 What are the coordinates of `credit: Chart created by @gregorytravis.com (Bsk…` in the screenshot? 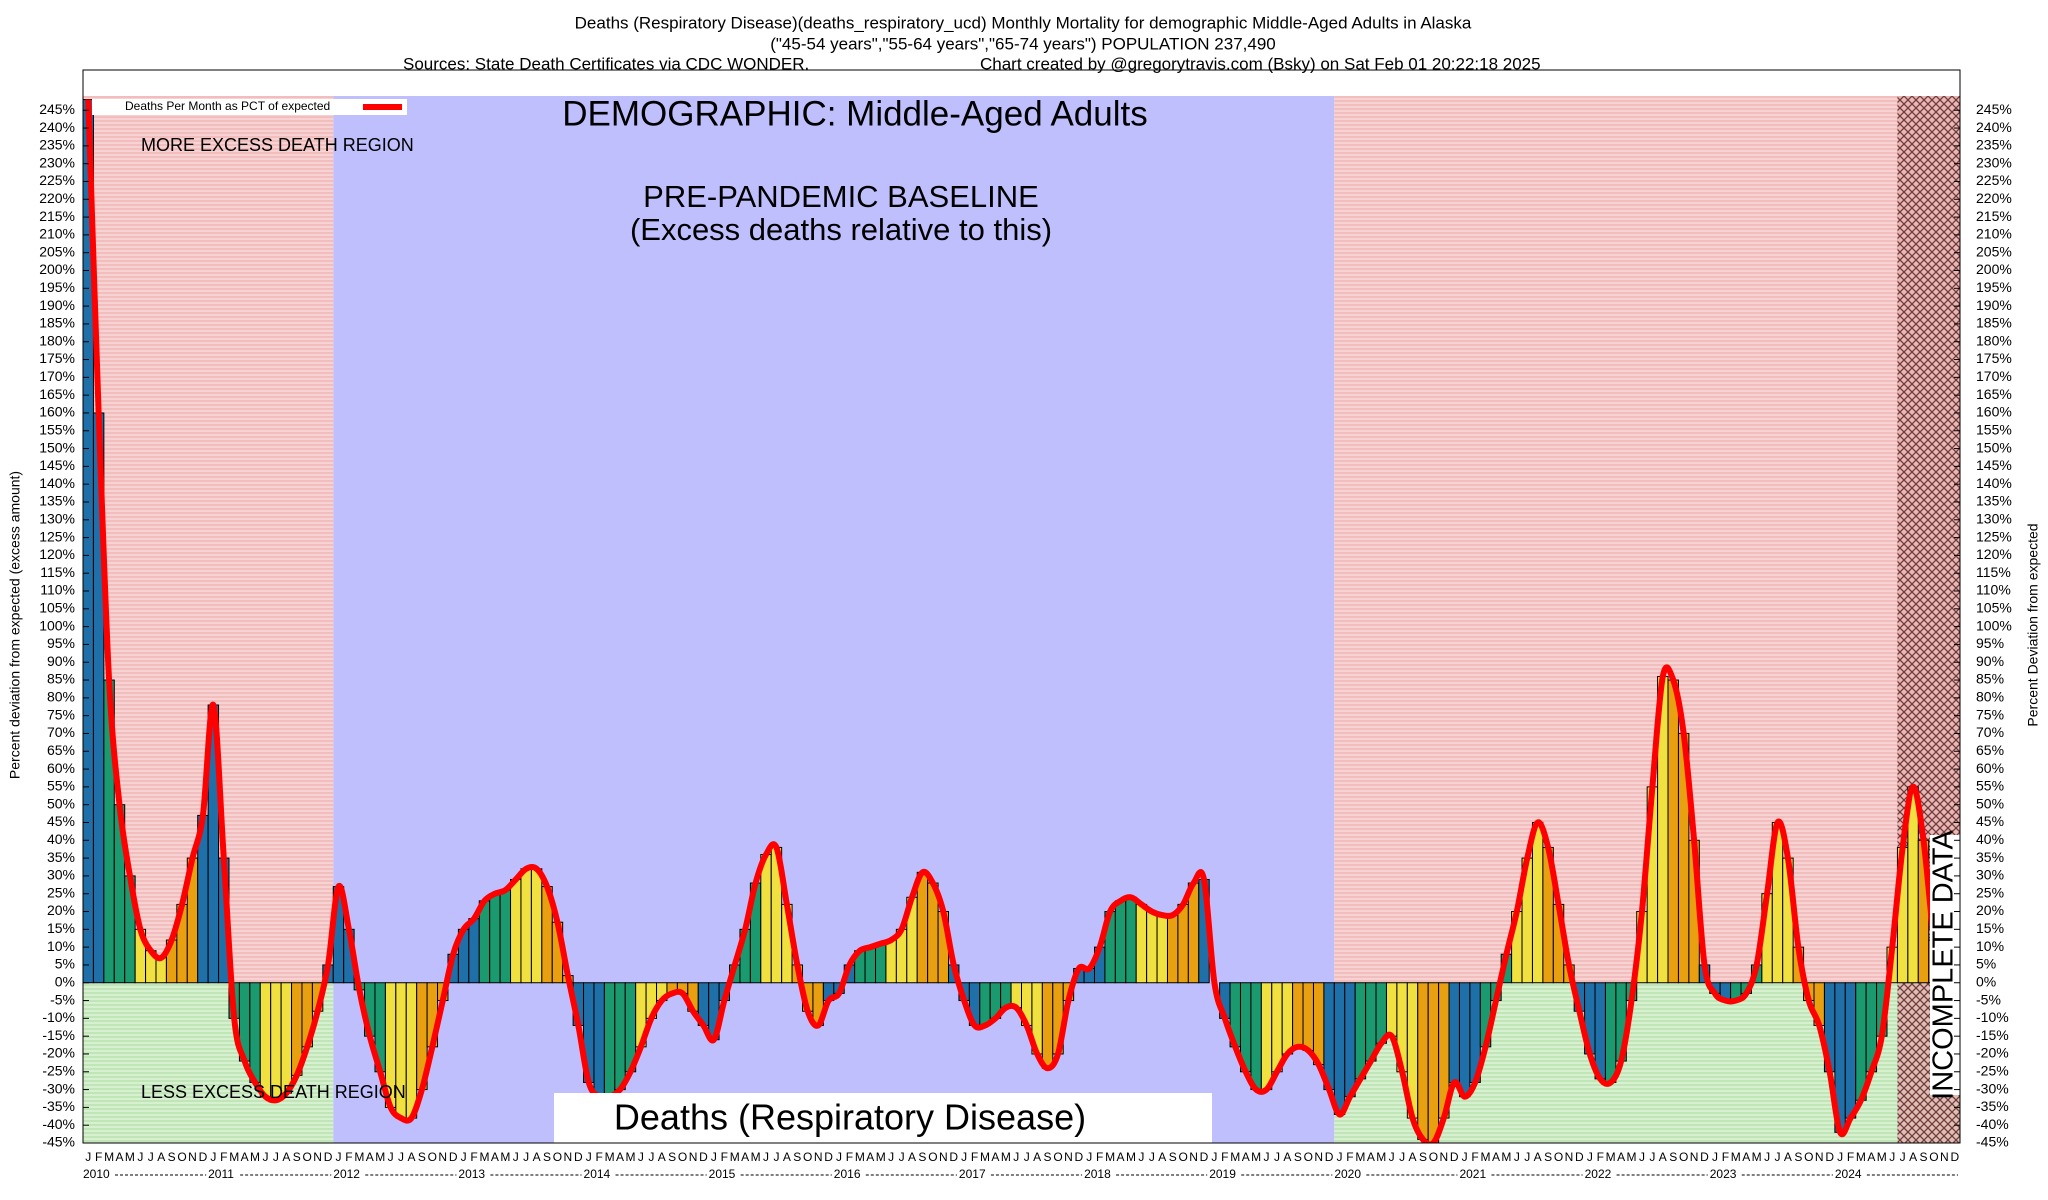 It's located at (1260, 63).